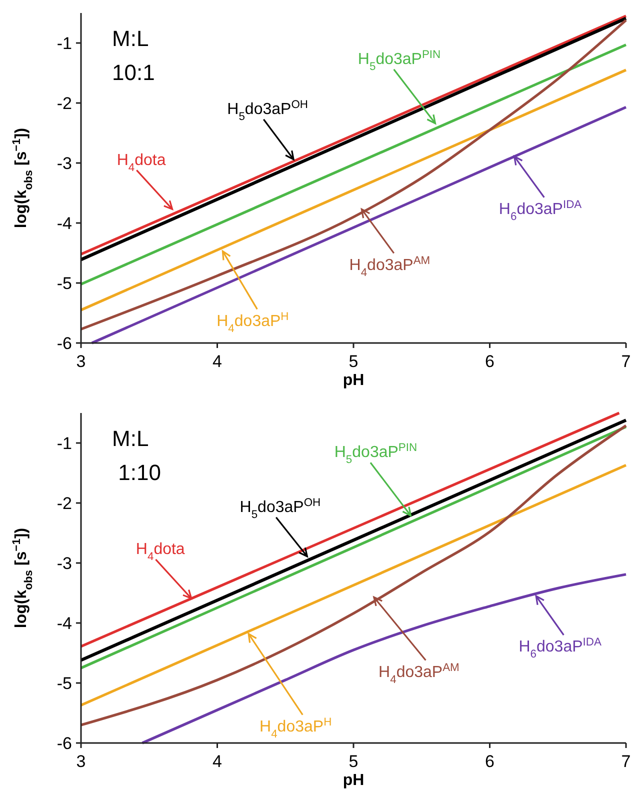  Describe the element at coordinates (136, 455) in the screenshot. I see `annotation: M:L 1:10` at that location.